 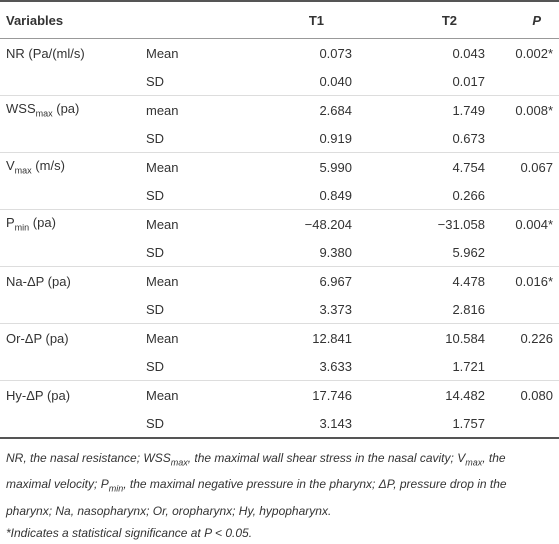 I want to click on t2-cell: 4.478, so click(x=468, y=281).